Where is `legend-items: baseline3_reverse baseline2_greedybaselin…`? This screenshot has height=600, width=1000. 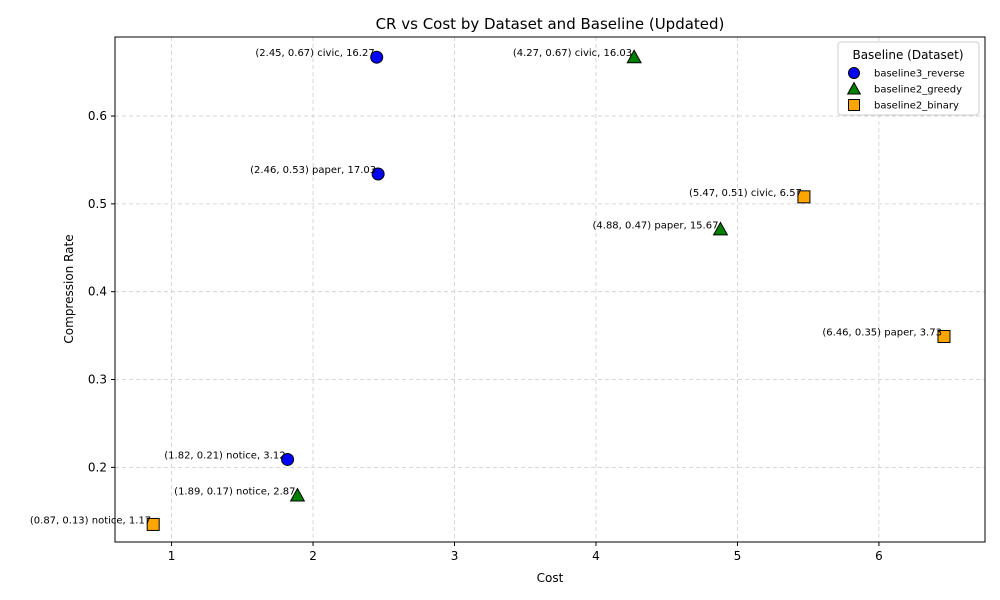 legend-items: baseline3_reverse baseline2_greedybaselin… is located at coordinates (905, 89).